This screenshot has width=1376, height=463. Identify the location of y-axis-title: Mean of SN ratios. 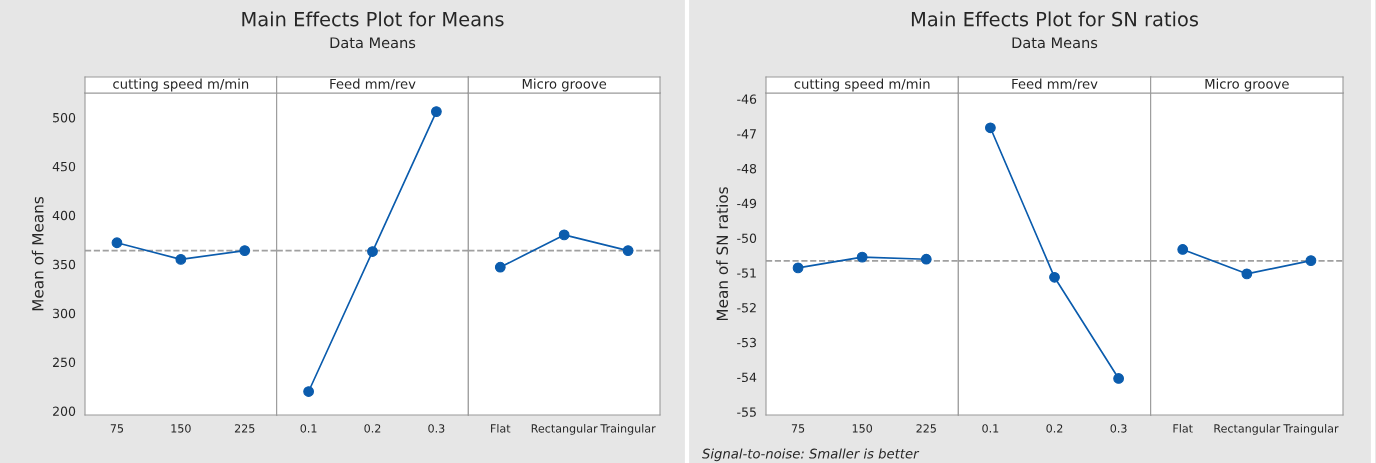
(722, 254).